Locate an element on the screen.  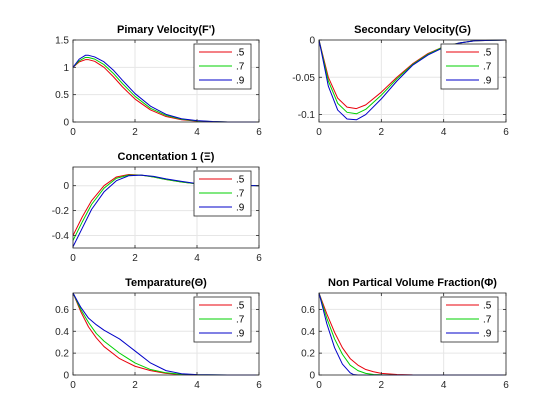
chart-panel-3: 0 2 4 6 -0.4 -0.2 0 Concentation 1 (Ξ) .5 .7 .9 is located at coordinates (157, 207).